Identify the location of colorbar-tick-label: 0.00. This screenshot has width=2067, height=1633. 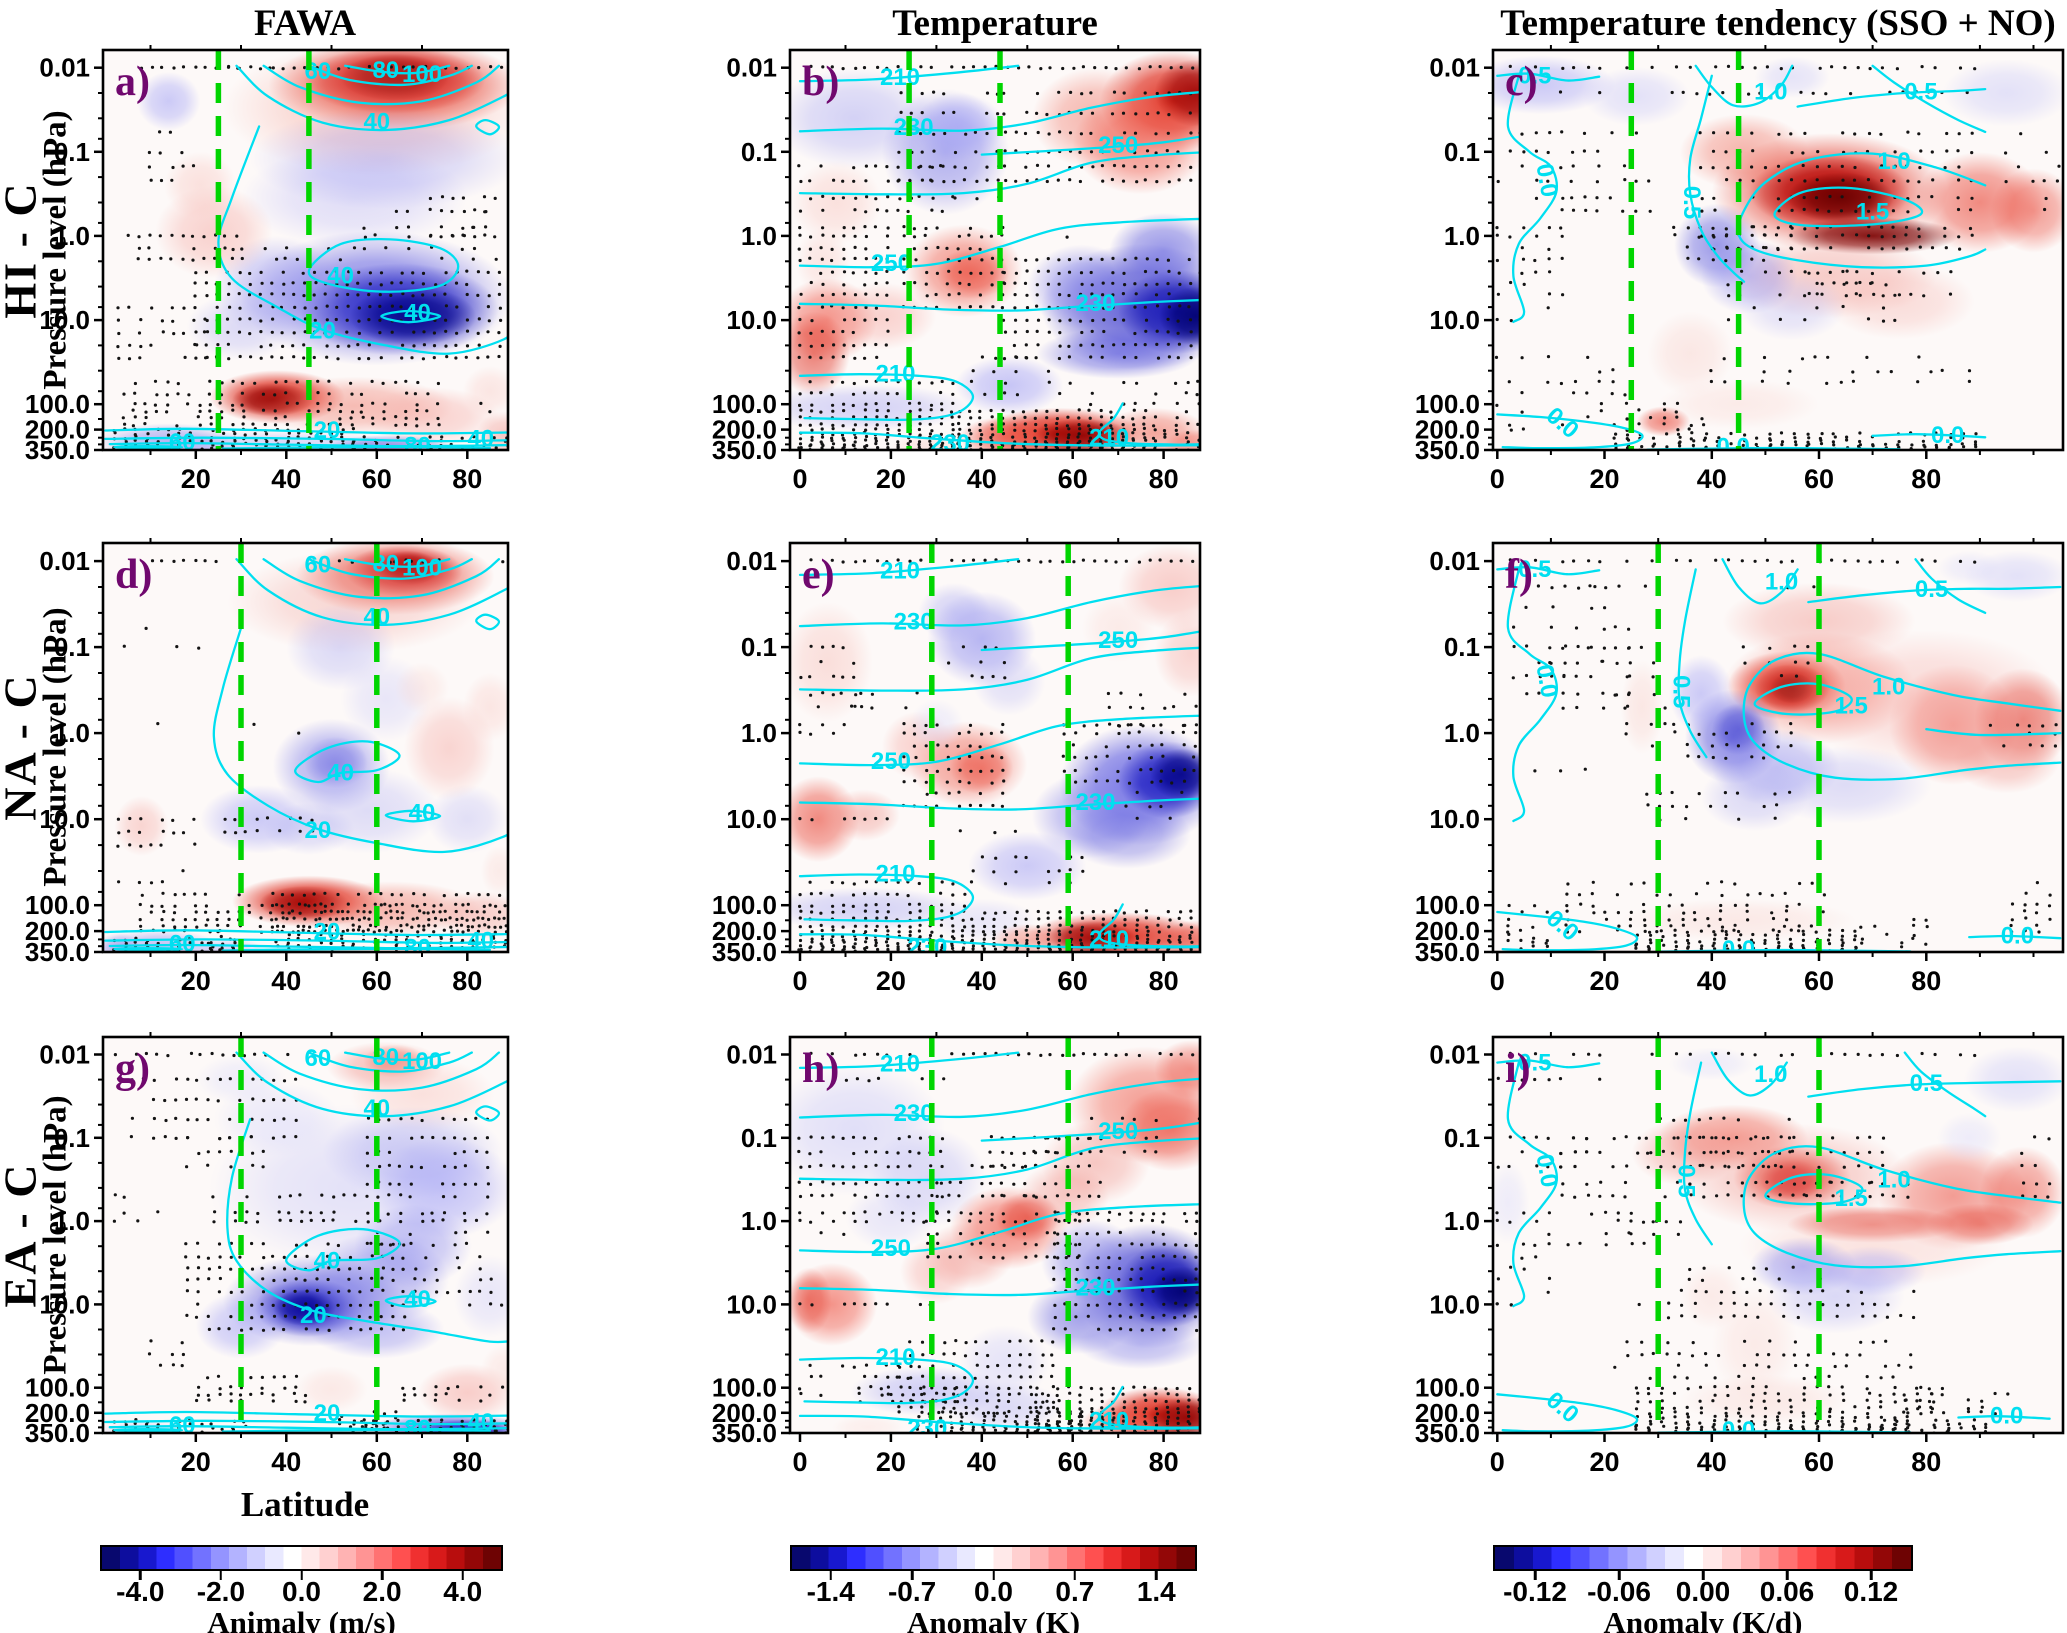
(1703, 1591).